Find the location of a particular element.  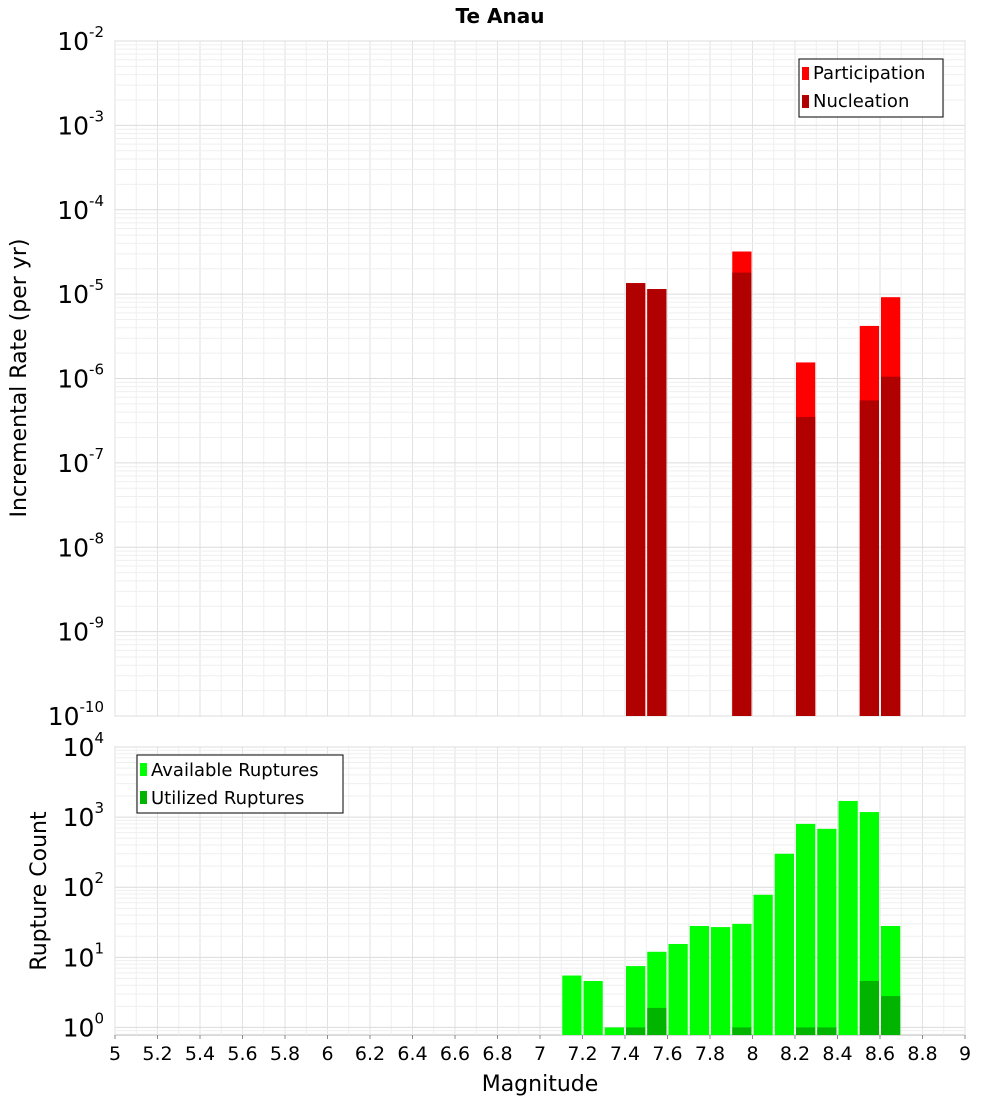

rate-y-tick-label: 10⁻⁷ is located at coordinates (80, 461).